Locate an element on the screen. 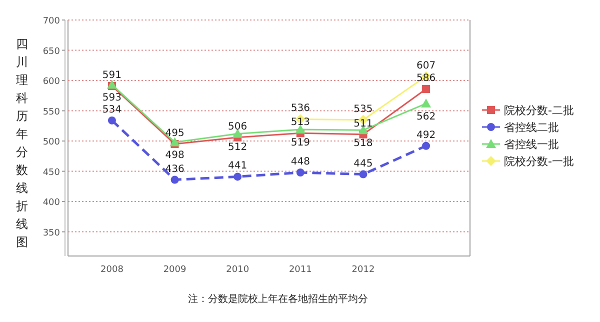 The height and width of the screenshot is (322, 600). data-label: 536 is located at coordinates (300, 108).